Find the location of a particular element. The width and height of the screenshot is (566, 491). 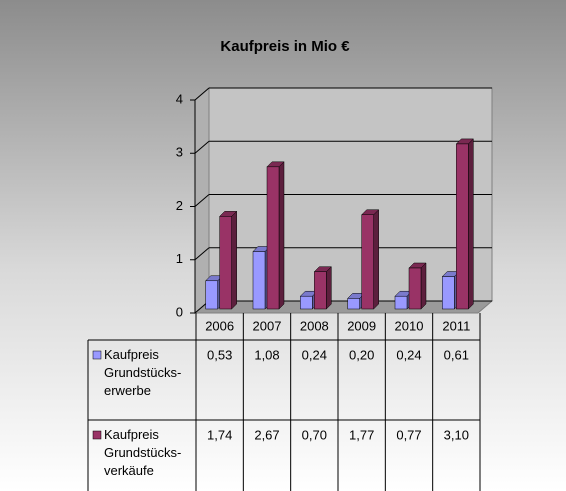

x-tick-label: 2009 is located at coordinates (361, 325).